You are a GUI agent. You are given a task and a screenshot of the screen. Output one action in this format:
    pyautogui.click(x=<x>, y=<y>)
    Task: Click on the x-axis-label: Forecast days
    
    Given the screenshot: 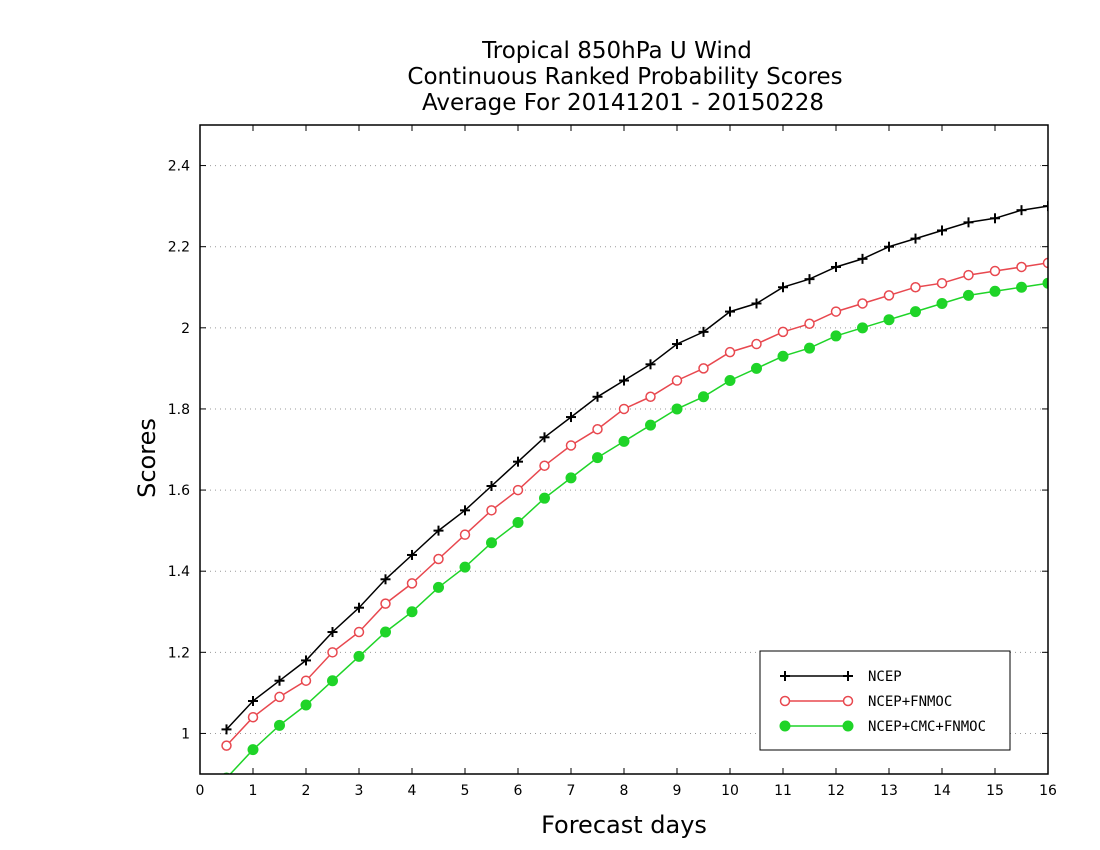 What is the action you would take?
    pyautogui.click(x=624, y=825)
    